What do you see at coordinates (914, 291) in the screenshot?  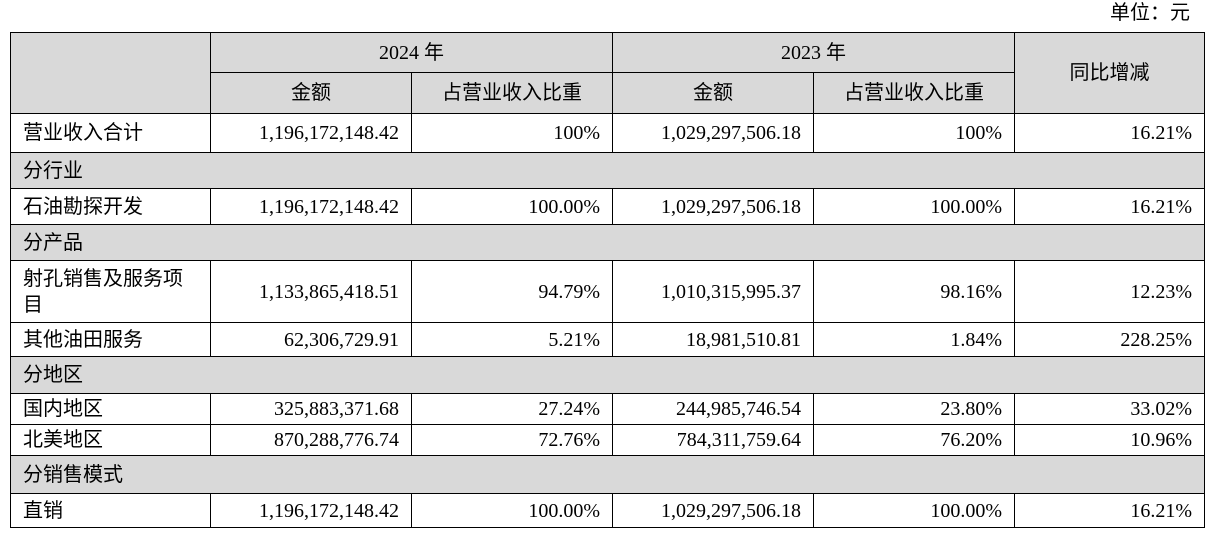 I see `share-2023-cell: 98.16%` at bounding box center [914, 291].